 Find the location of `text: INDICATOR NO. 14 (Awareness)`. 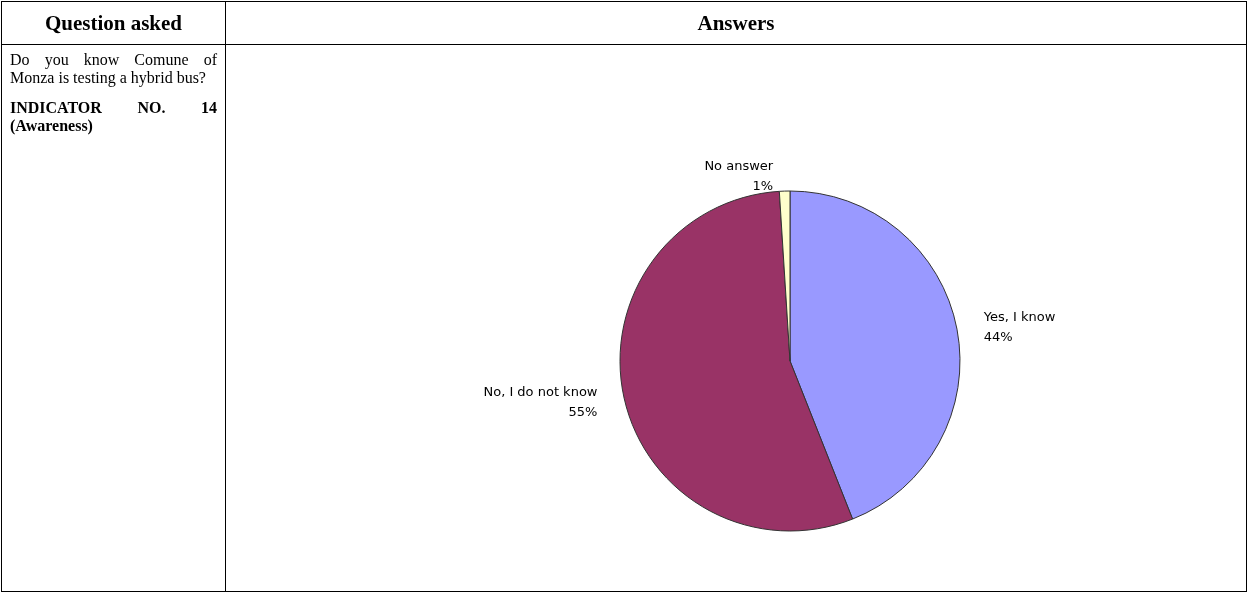

text: INDICATOR NO. 14 (Awareness) is located at coordinates (113, 117).